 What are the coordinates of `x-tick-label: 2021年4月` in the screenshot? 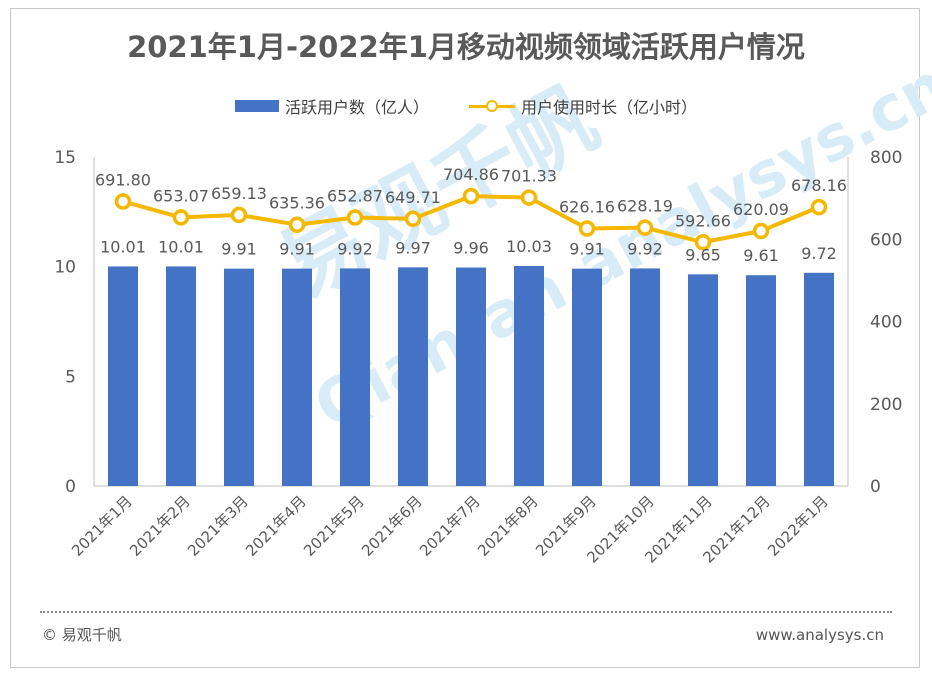 It's located at (276, 526).